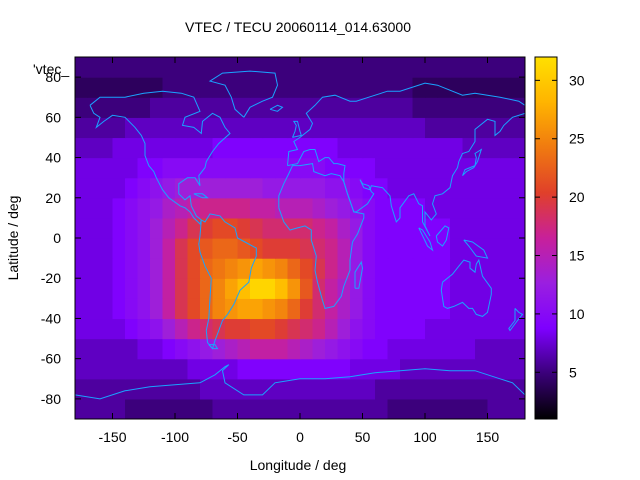  What do you see at coordinates (298, 465) in the screenshot?
I see `x-axis-label: Longitude / deg` at bounding box center [298, 465].